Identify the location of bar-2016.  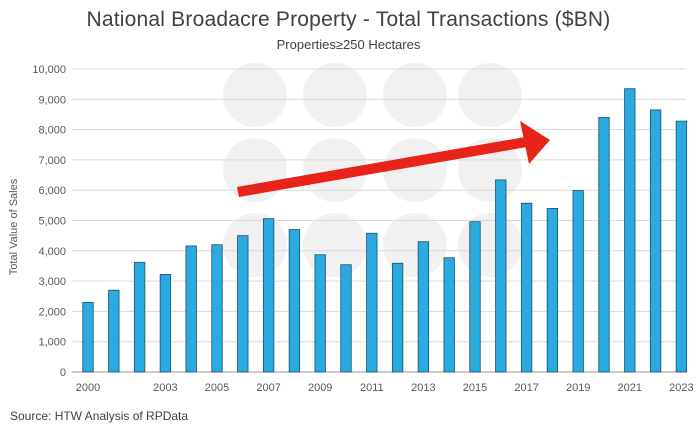
(501, 276).